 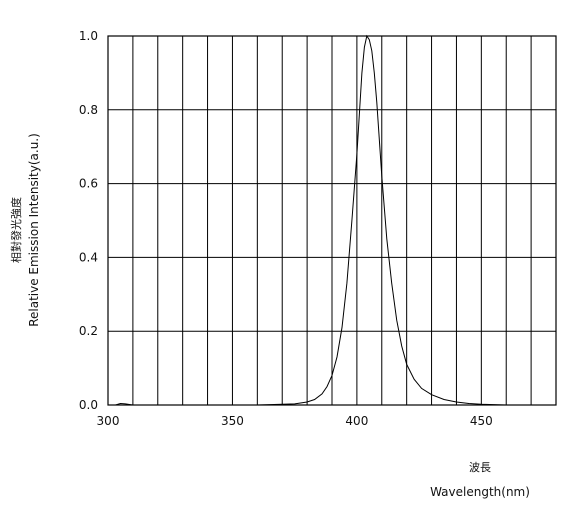 I want to click on x-tick-label: 300, so click(x=108, y=421).